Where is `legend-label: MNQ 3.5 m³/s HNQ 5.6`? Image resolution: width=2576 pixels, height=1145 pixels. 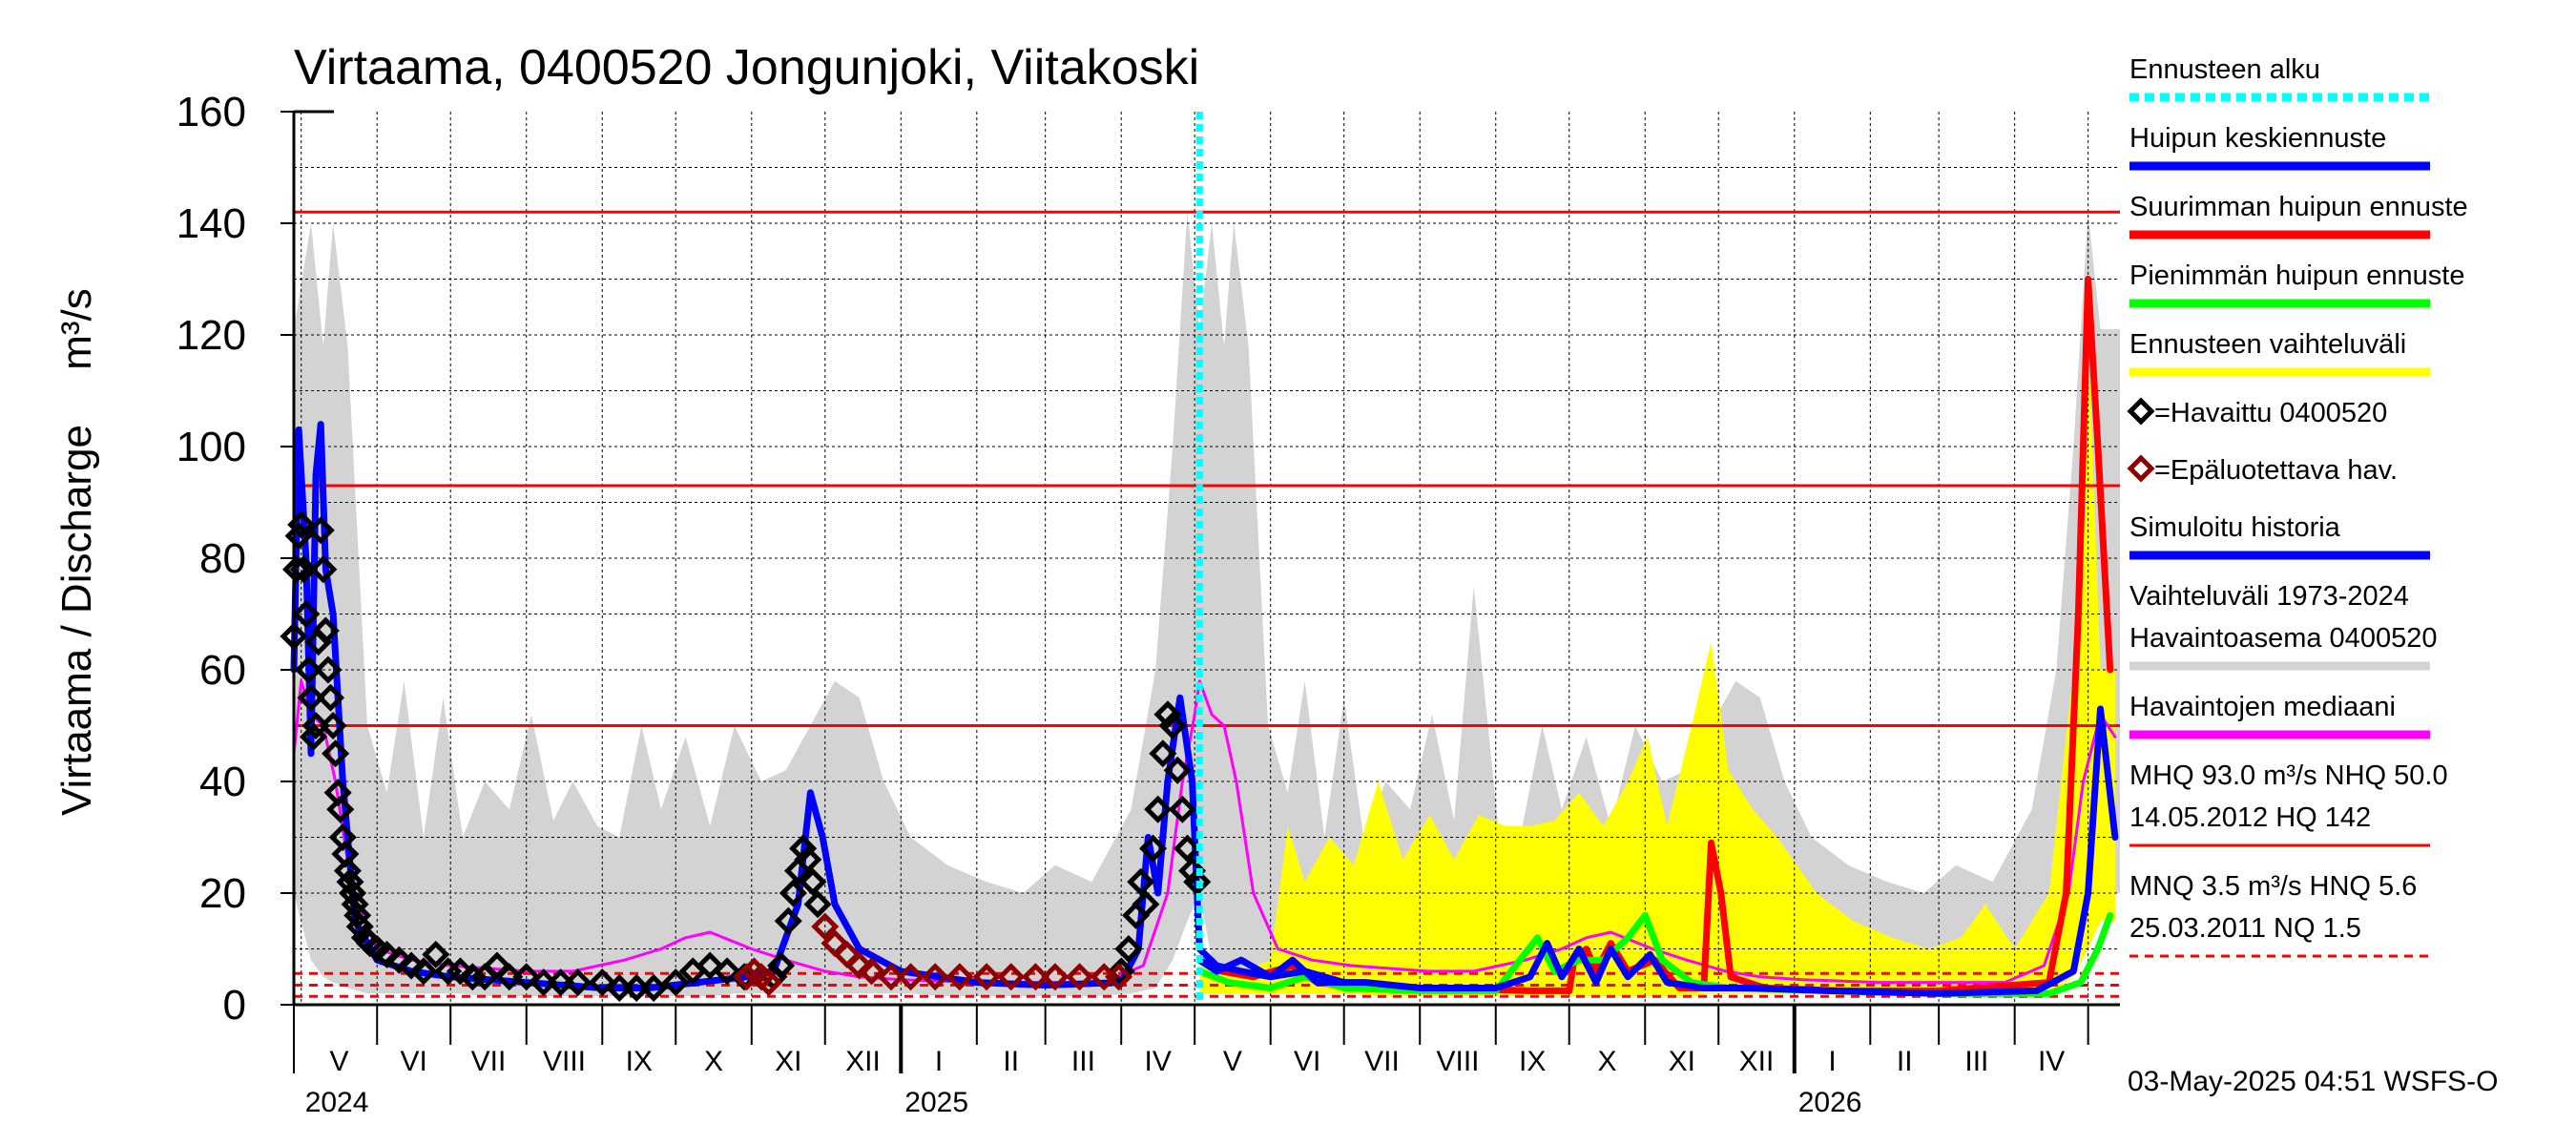
legend-label: MNQ 3.5 m³/s HNQ 5.6 is located at coordinates (2273, 886).